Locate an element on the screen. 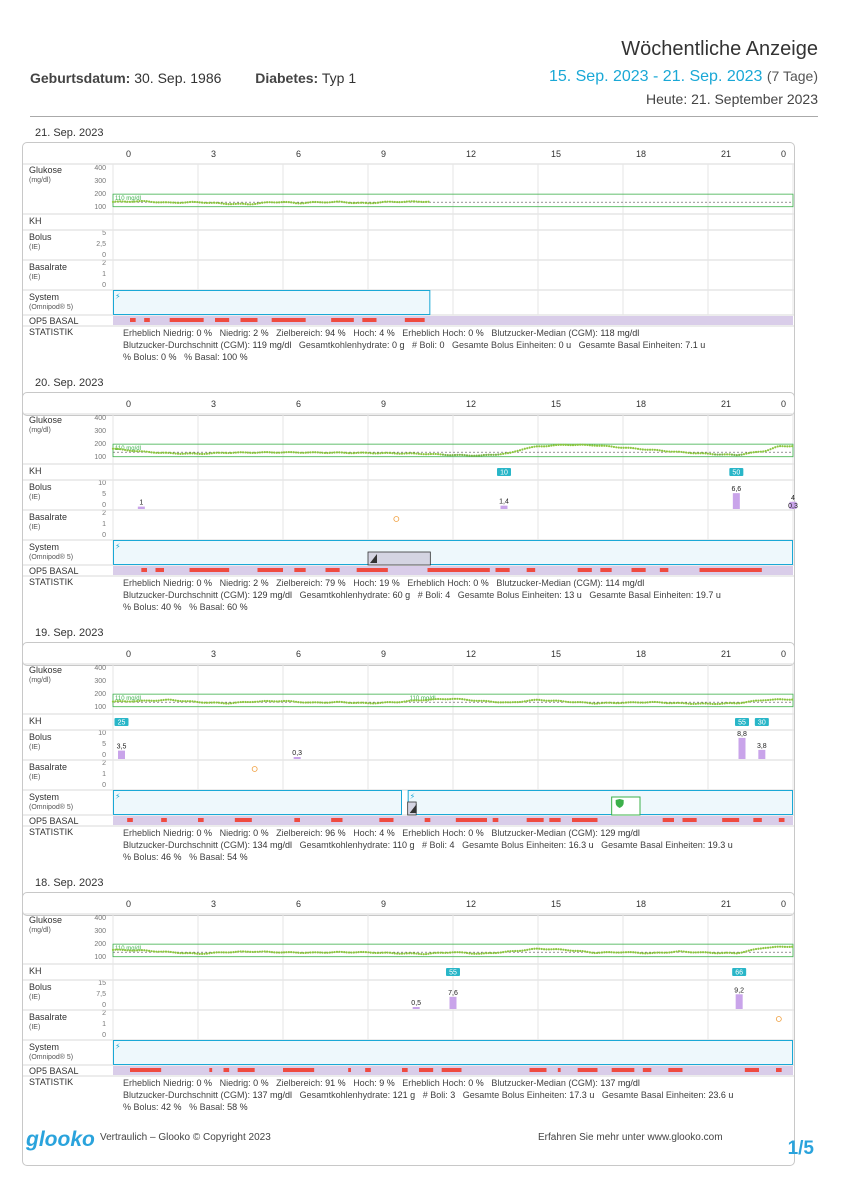  carb-badge: 55 is located at coordinates (742, 722).